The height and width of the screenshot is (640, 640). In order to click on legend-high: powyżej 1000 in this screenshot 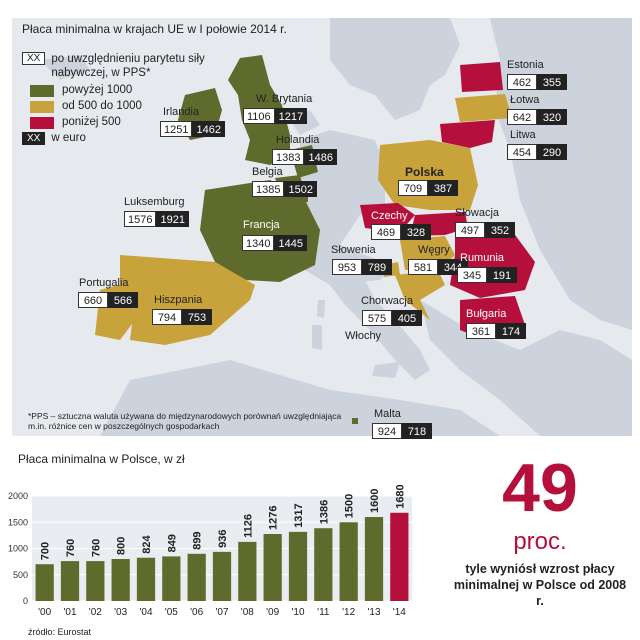, I will do `click(81, 90)`.